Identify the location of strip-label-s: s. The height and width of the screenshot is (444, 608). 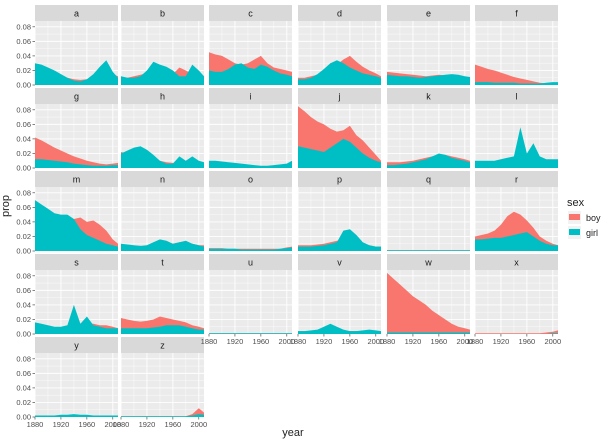
(76, 263).